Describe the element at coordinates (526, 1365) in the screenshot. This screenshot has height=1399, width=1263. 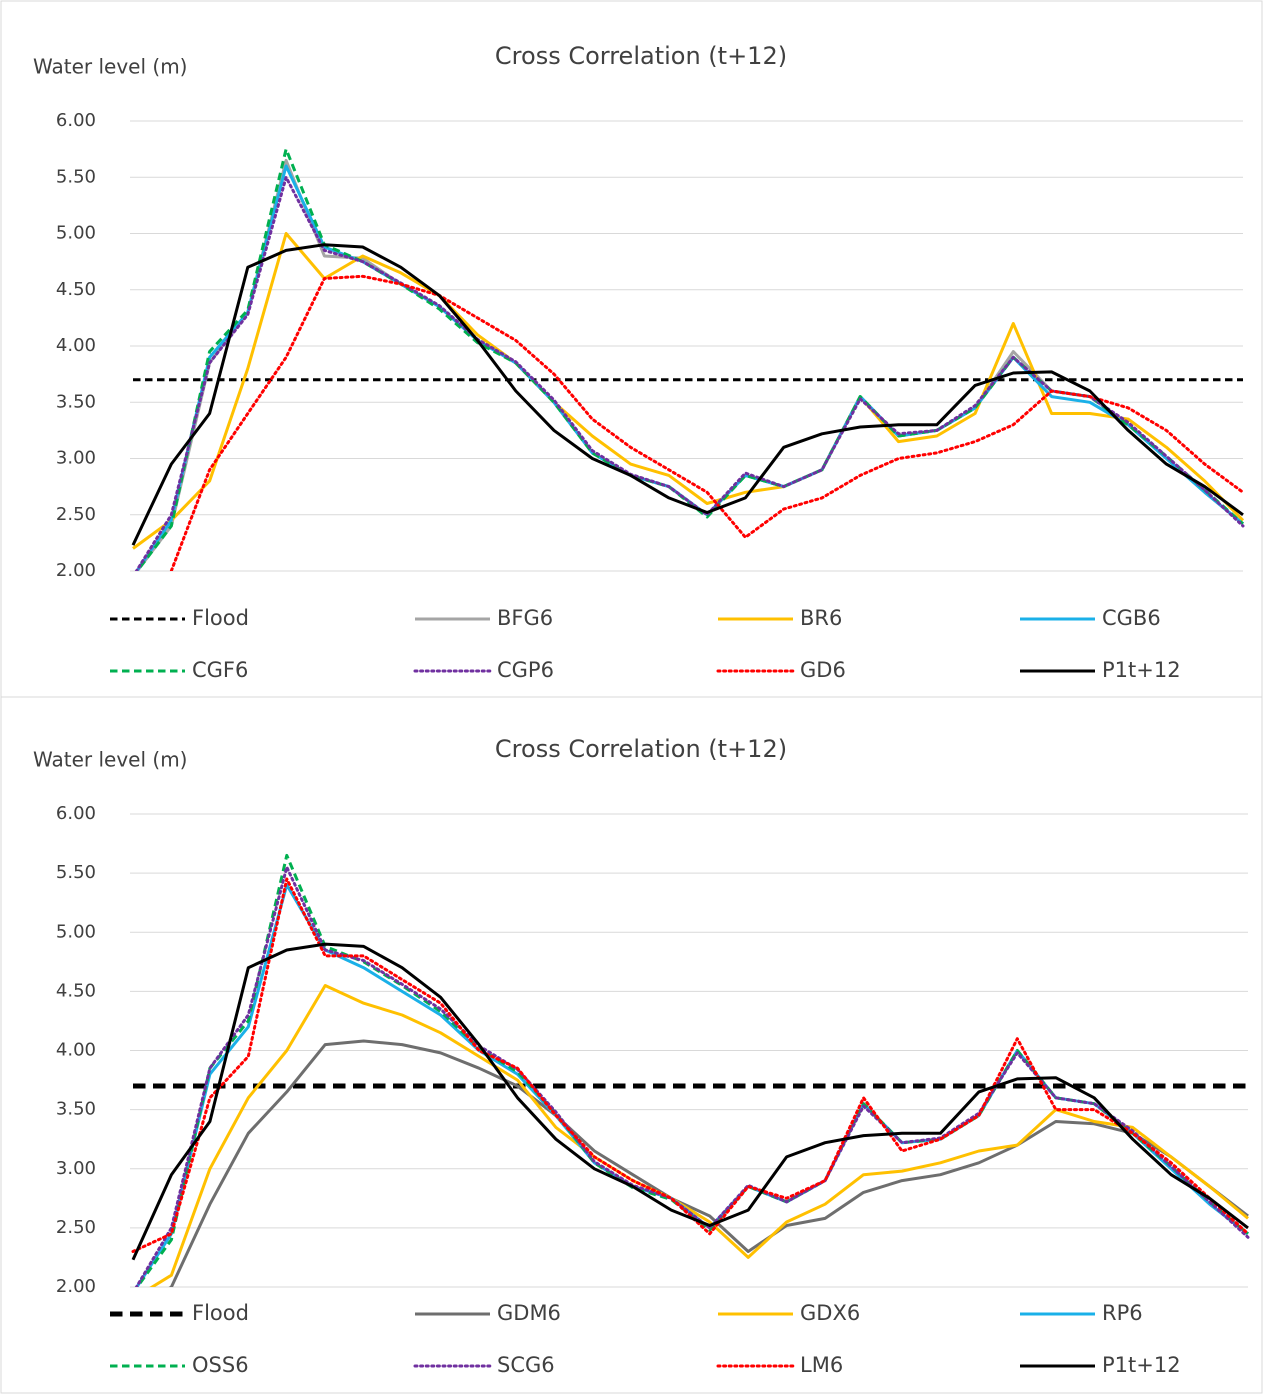
I see `legend-label: SCG6` at that location.